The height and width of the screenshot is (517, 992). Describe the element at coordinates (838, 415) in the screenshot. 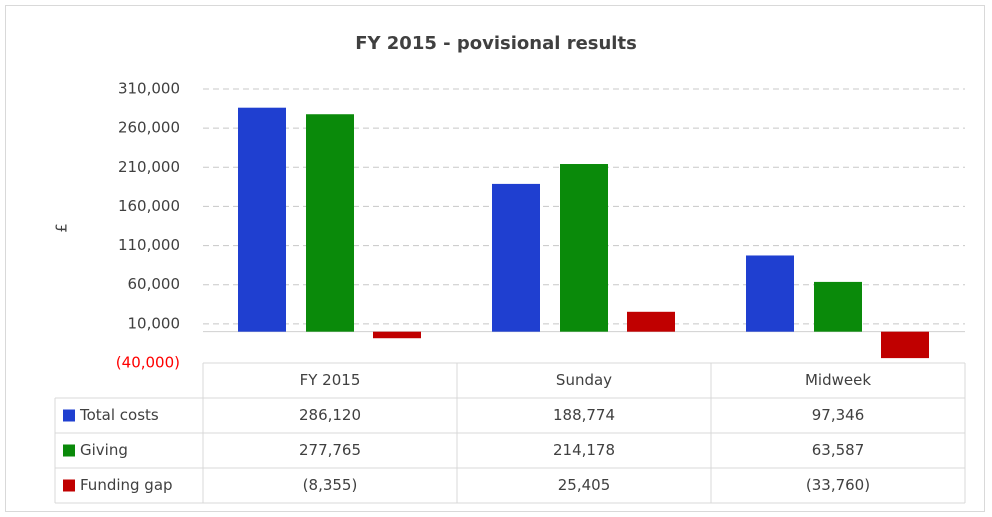

I see `table-value: 97,346` at that location.